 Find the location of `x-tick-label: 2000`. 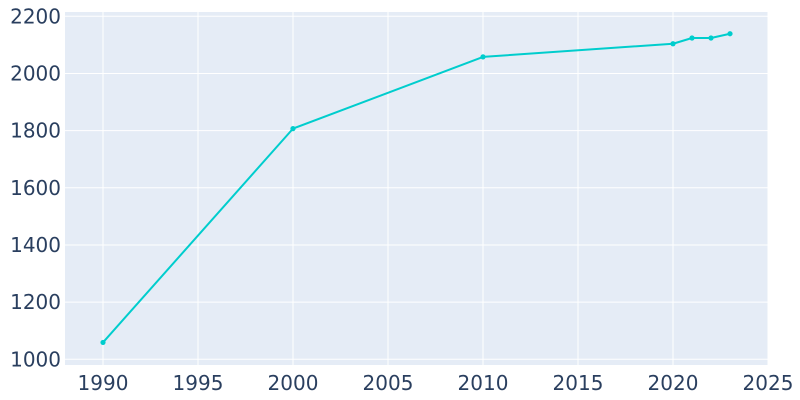

x-tick-label: 2000 is located at coordinates (293, 383).